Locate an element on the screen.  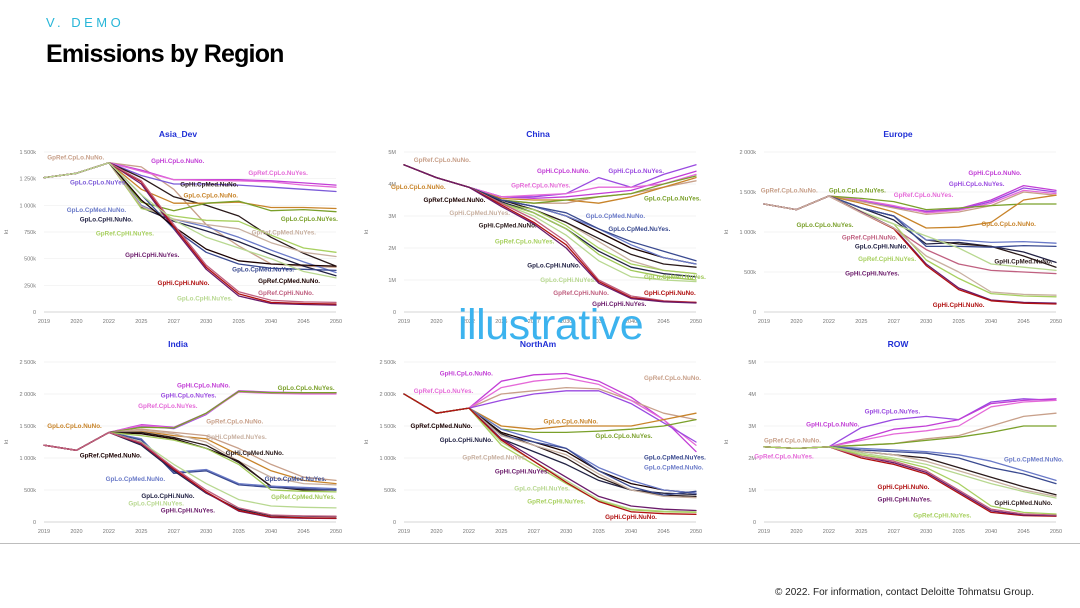
y-tick-label: 5M is located at coordinates (752, 363).